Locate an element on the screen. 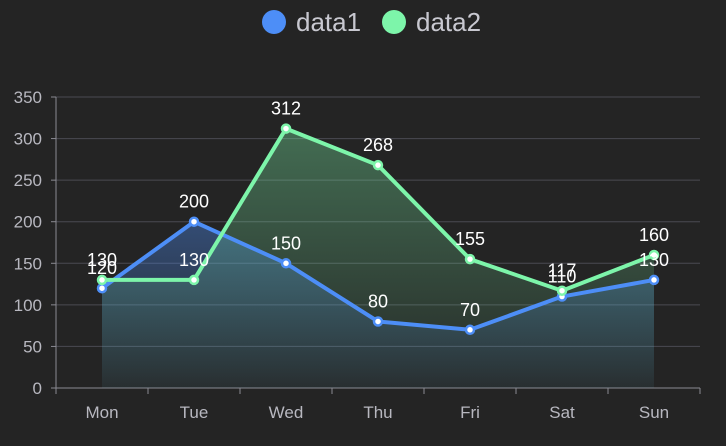  data-label-data1: 80 is located at coordinates (378, 301).